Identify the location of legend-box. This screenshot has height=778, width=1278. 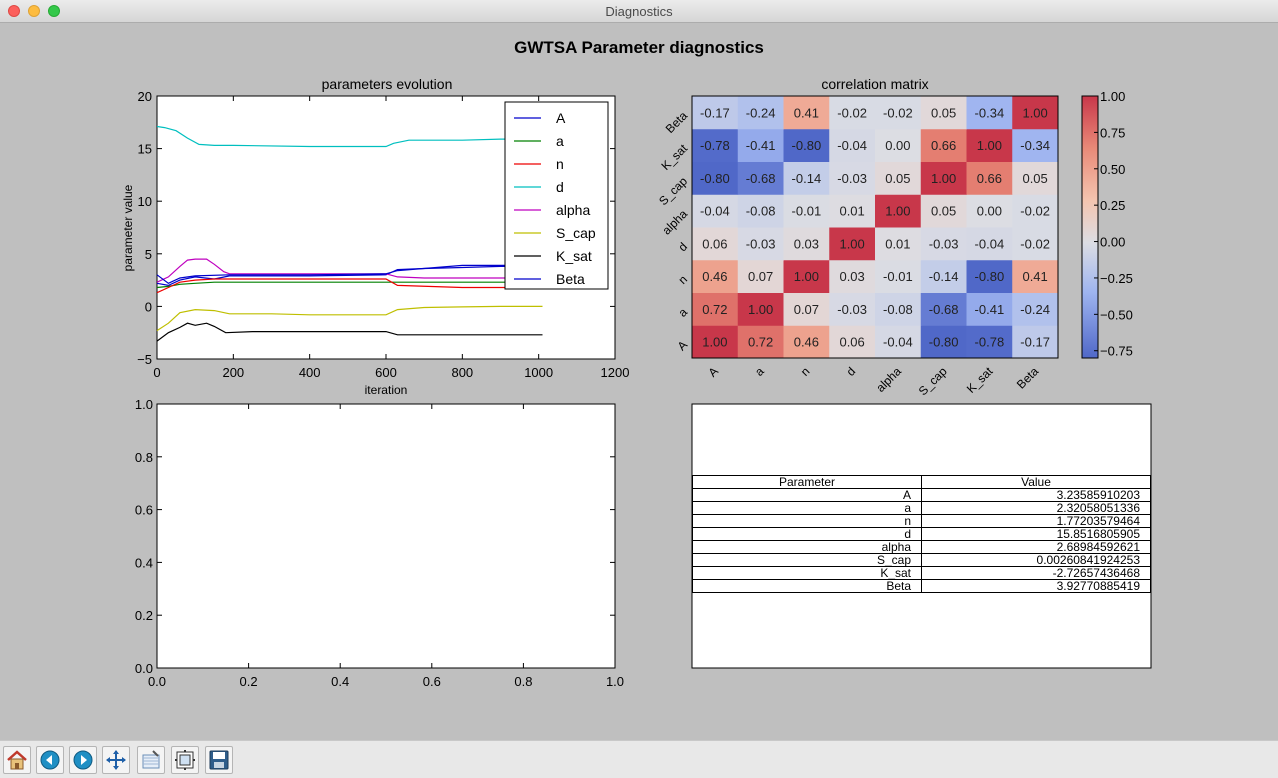
(556, 195).